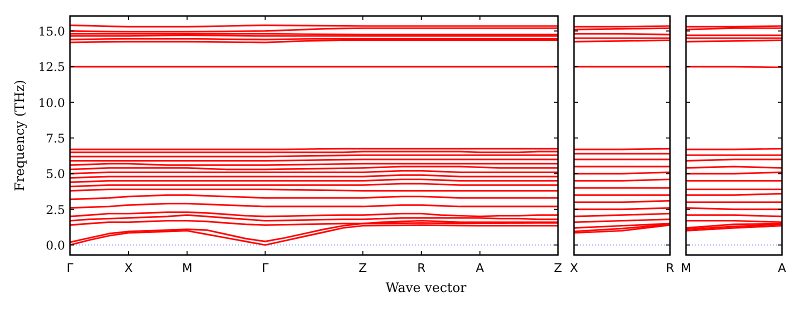  Describe the element at coordinates (55, 209) in the screenshot. I see `y-tick-label: 2.5` at that location.